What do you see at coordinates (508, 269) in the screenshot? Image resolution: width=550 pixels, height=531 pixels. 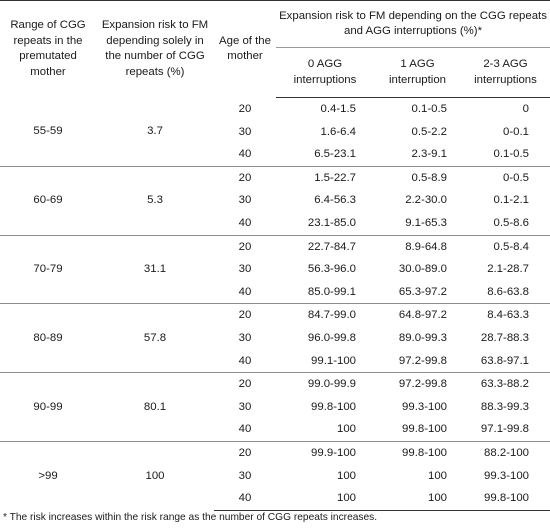 I see `agg23-cell: 2.1-28.7` at bounding box center [508, 269].